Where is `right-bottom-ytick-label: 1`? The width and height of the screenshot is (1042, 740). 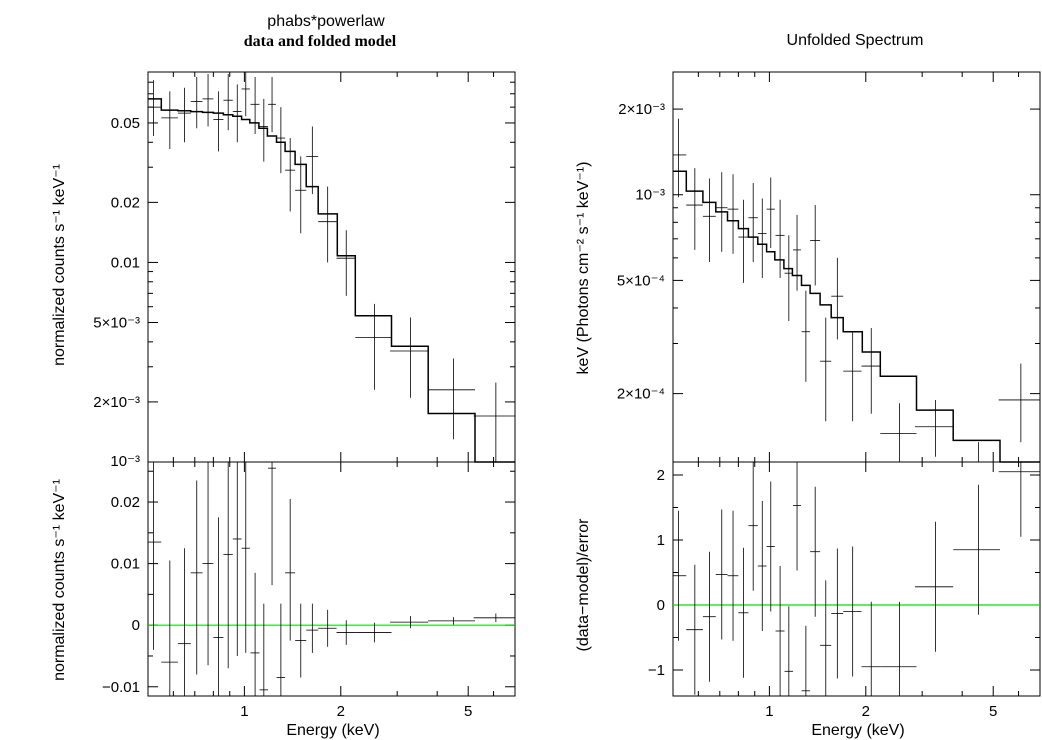 right-bottom-ytick-label: 1 is located at coordinates (661, 540).